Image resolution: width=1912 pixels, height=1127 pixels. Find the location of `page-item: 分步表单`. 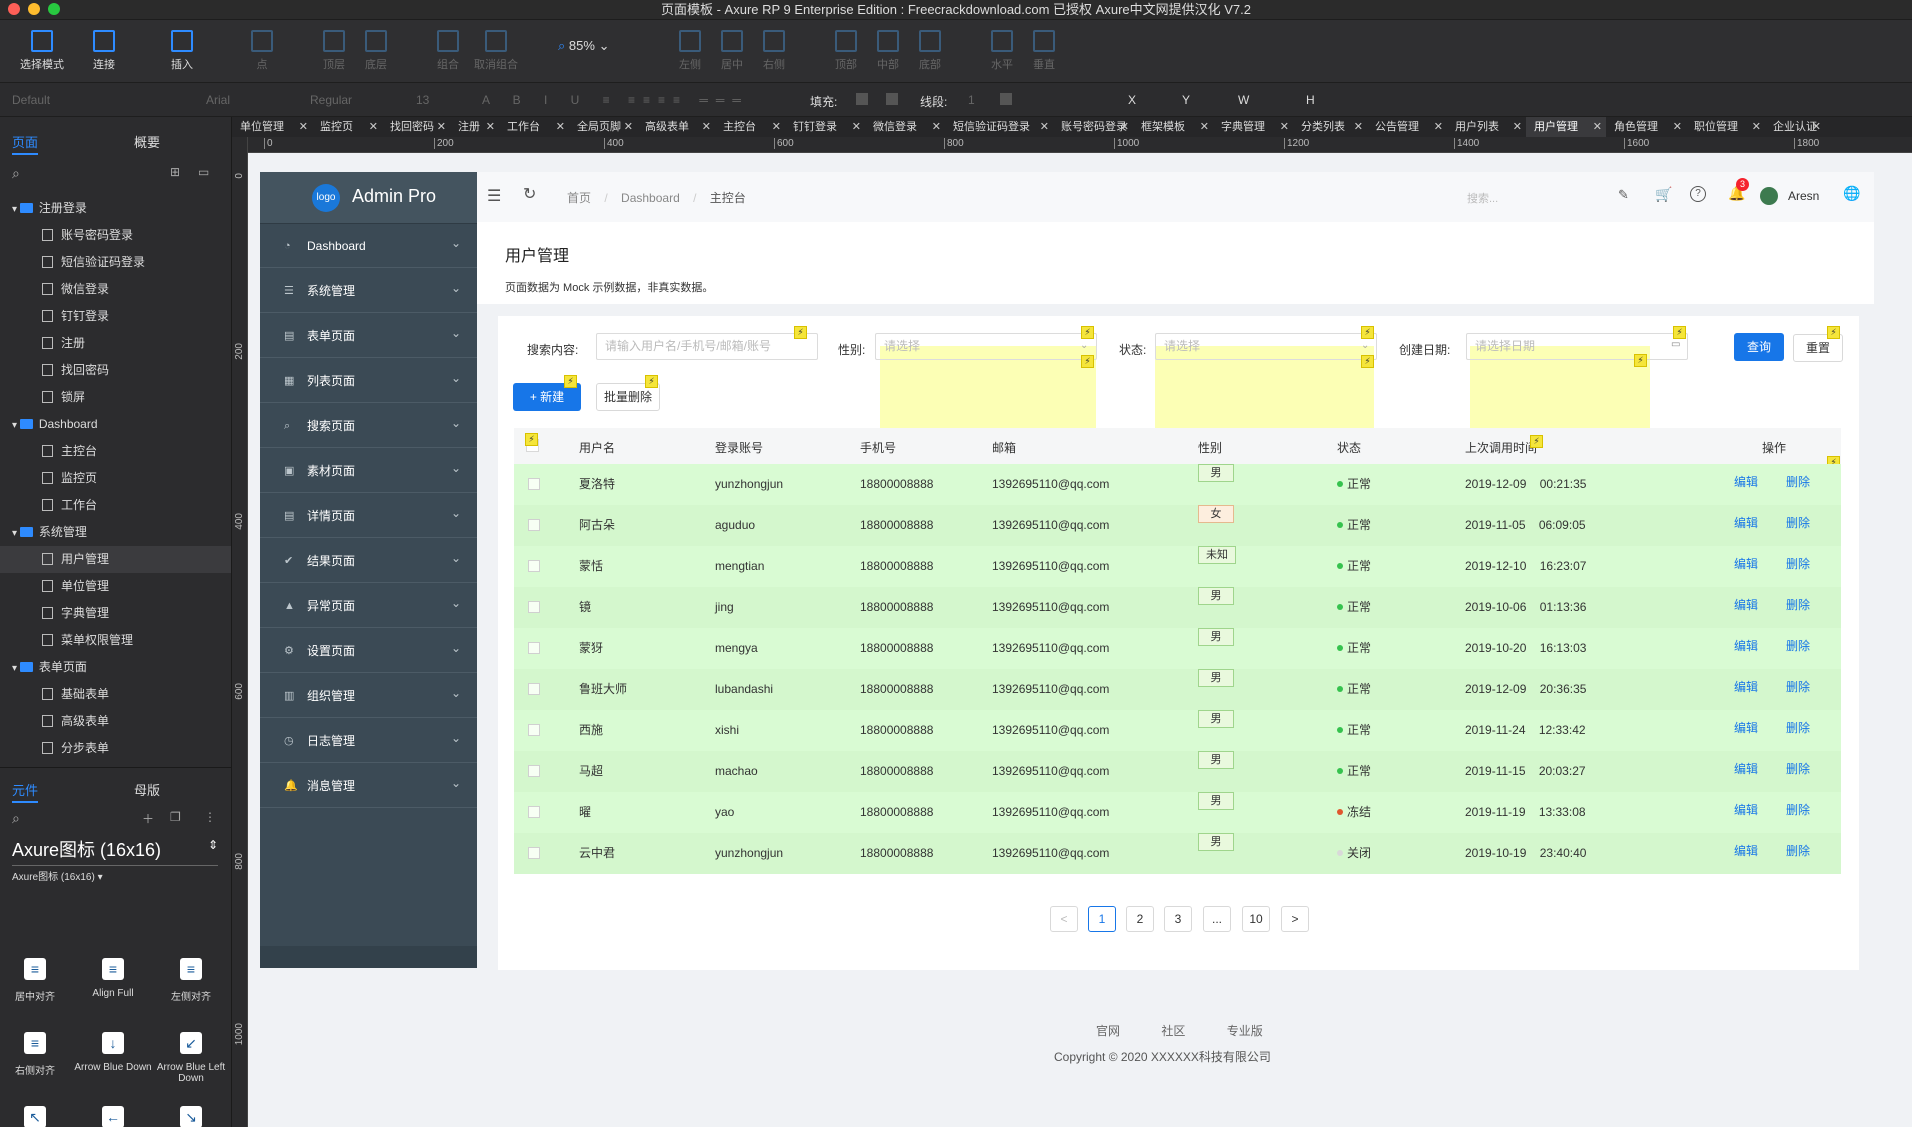

page-item: 分步表单 is located at coordinates (115, 748).